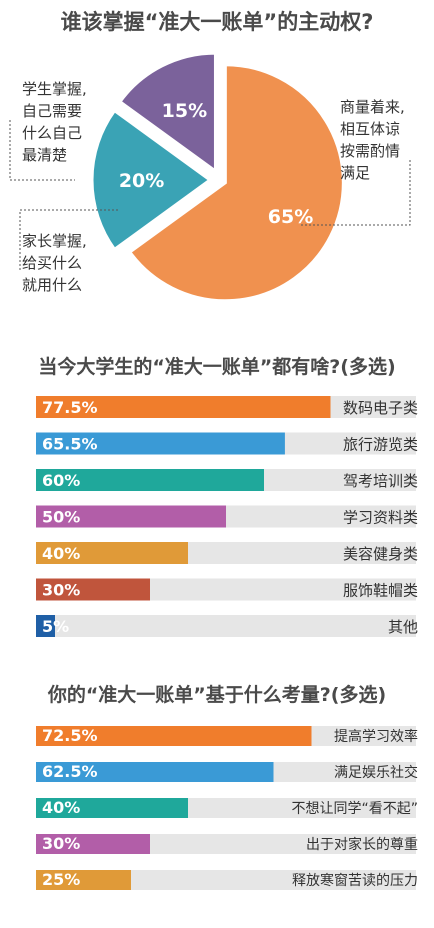 This screenshot has width=434, height=928. What do you see at coordinates (380, 481) in the screenshot?
I see `bar-category-label: 驾考培训类` at bounding box center [380, 481].